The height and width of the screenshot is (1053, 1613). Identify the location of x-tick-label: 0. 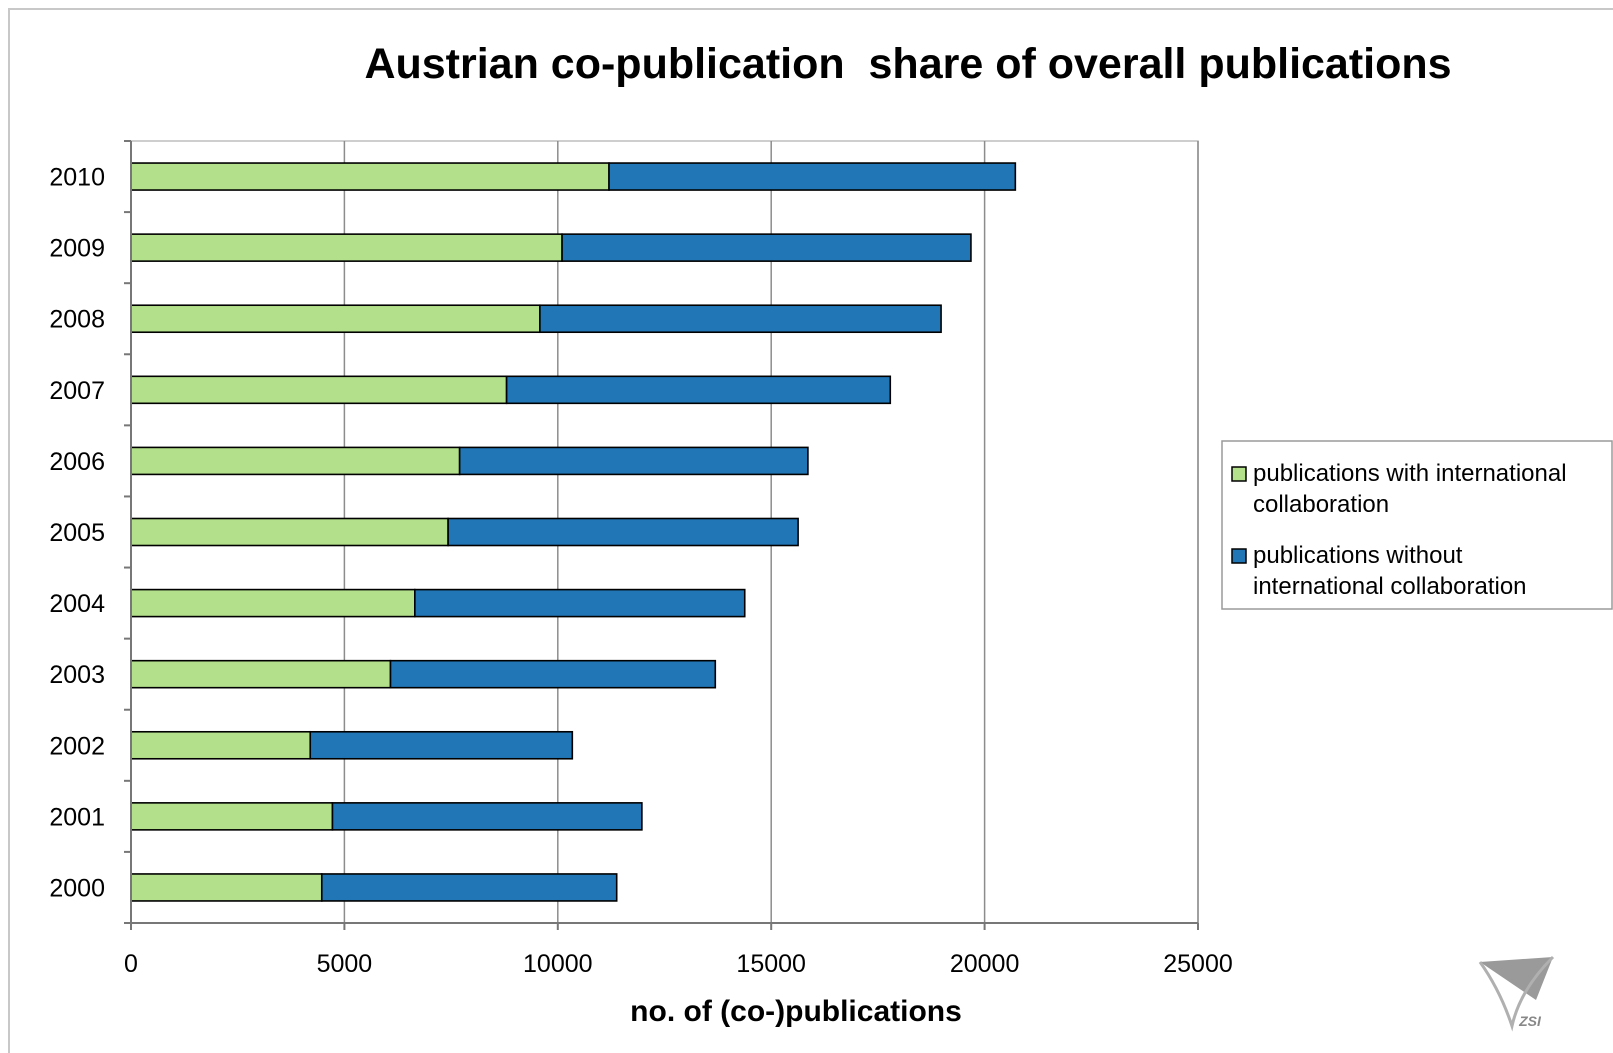
(131, 964).